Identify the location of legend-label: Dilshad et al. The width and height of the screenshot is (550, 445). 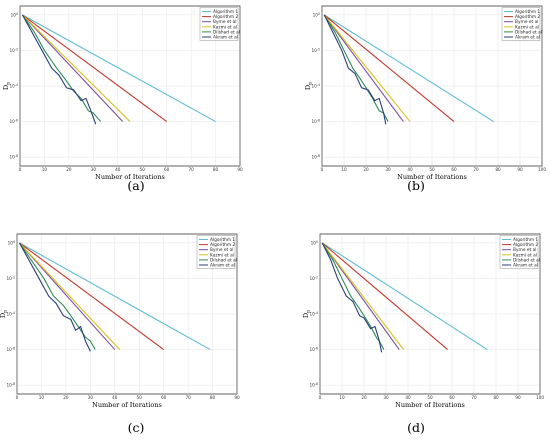
(526, 260).